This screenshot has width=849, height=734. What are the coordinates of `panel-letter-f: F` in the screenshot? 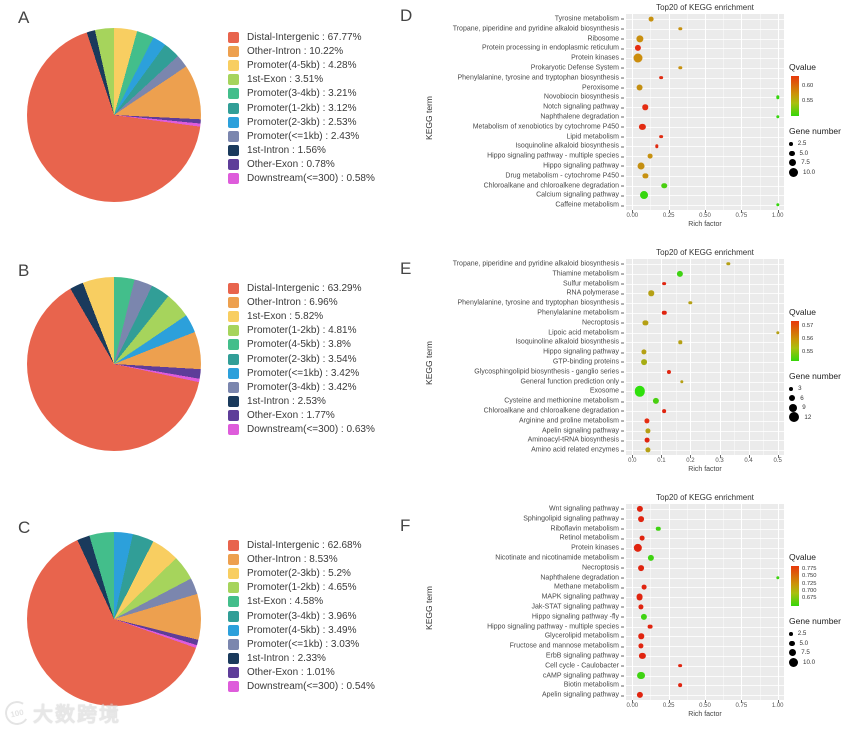 It's located at (405, 525).